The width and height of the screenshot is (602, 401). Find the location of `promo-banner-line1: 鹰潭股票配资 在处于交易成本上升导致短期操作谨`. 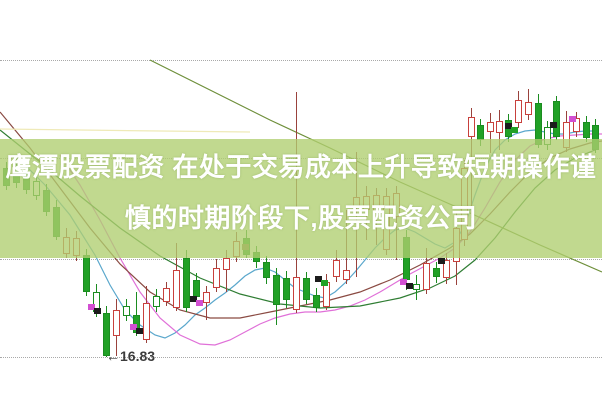

promo-banner-line1: 鹰潭股票配资 在处于交易成本上升导致短期操作谨 is located at coordinates (301, 167).